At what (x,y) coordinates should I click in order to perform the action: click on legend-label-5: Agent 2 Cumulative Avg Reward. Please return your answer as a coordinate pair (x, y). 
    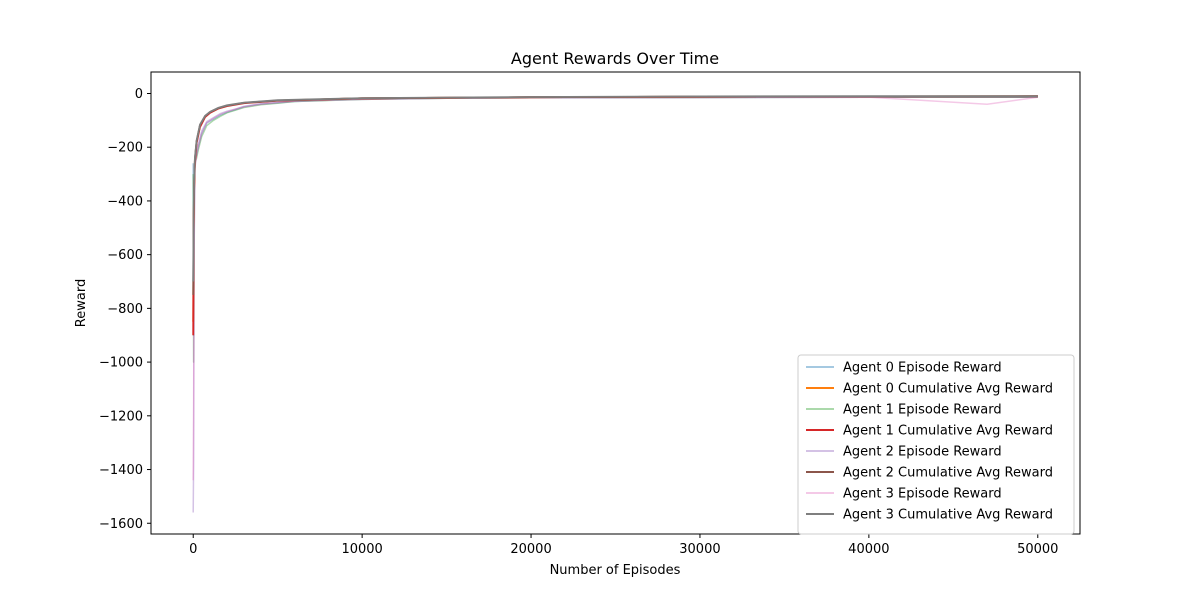
    Looking at the image, I should click on (948, 473).